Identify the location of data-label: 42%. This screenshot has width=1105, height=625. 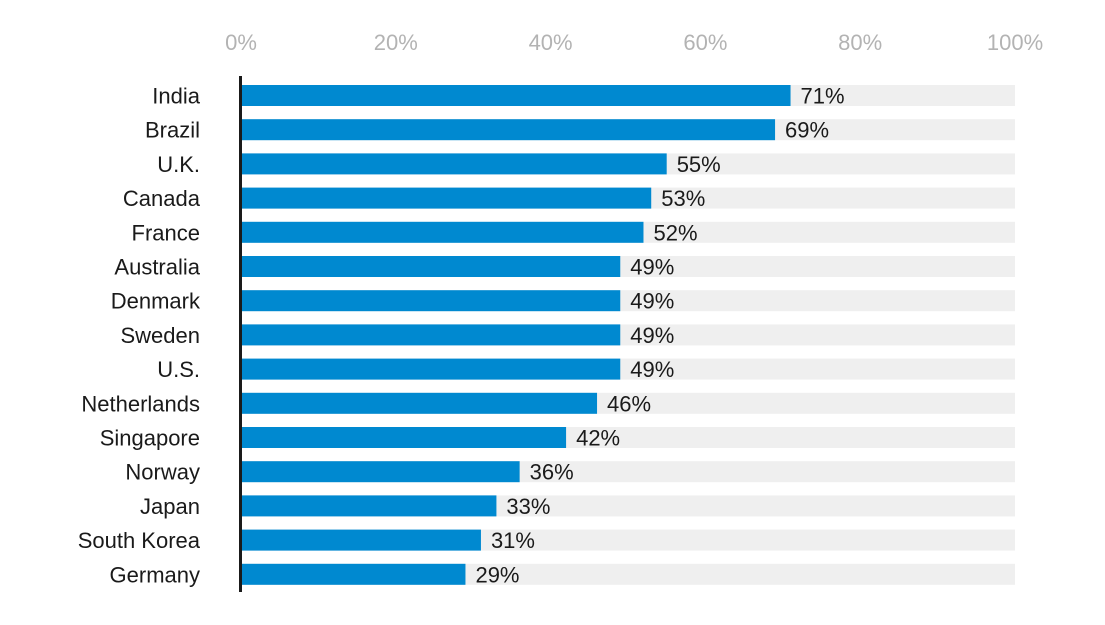
(598, 438).